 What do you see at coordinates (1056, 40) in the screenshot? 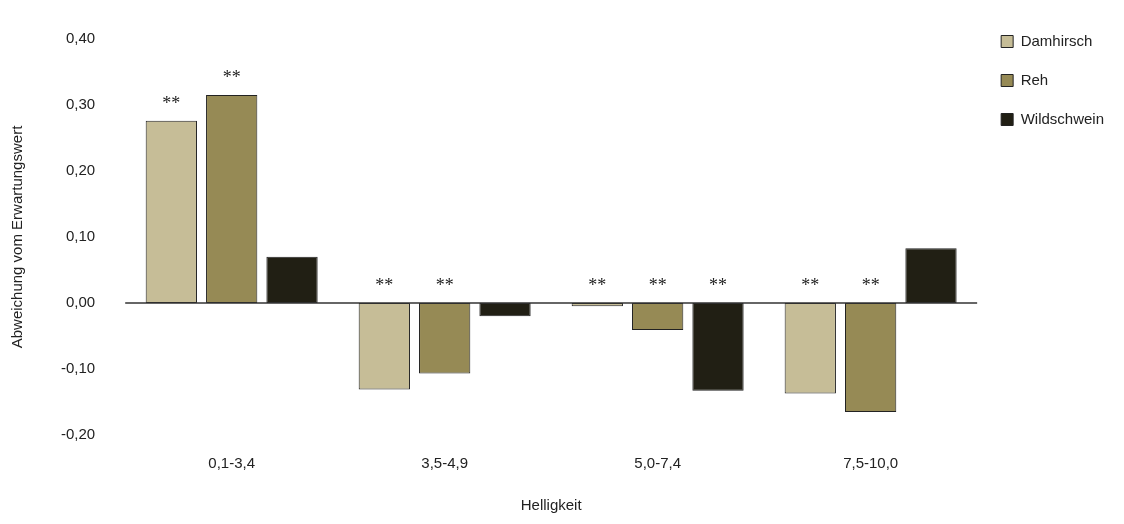
I see `legend-label: Damhirsch` at bounding box center [1056, 40].